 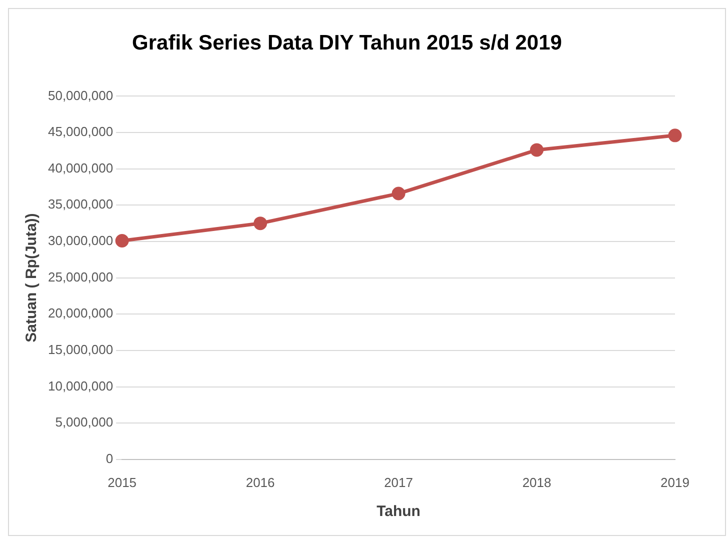 I want to click on y-tick-label: 35,000,000, so click(x=81, y=204).